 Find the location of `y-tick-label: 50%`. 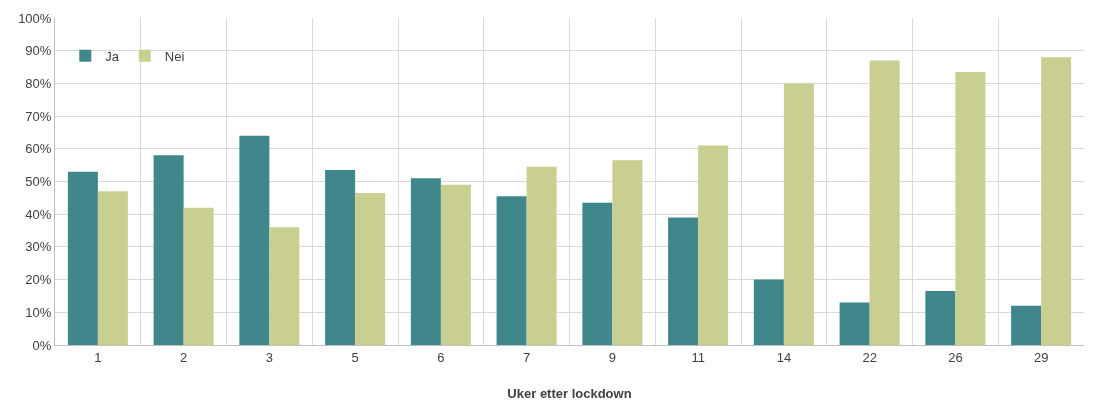

y-tick-label: 50% is located at coordinates (38, 182).